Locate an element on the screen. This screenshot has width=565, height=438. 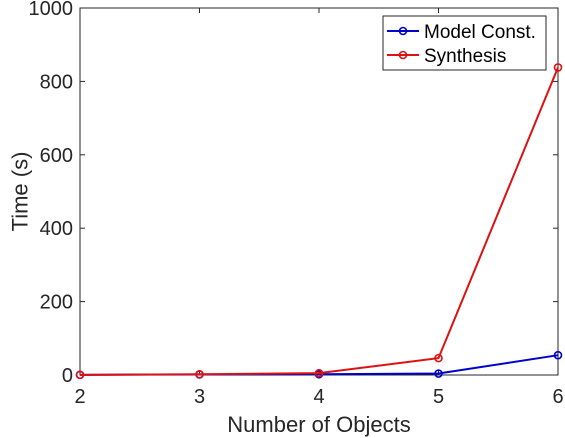
legend-label: Synthesis is located at coordinates (465, 56).